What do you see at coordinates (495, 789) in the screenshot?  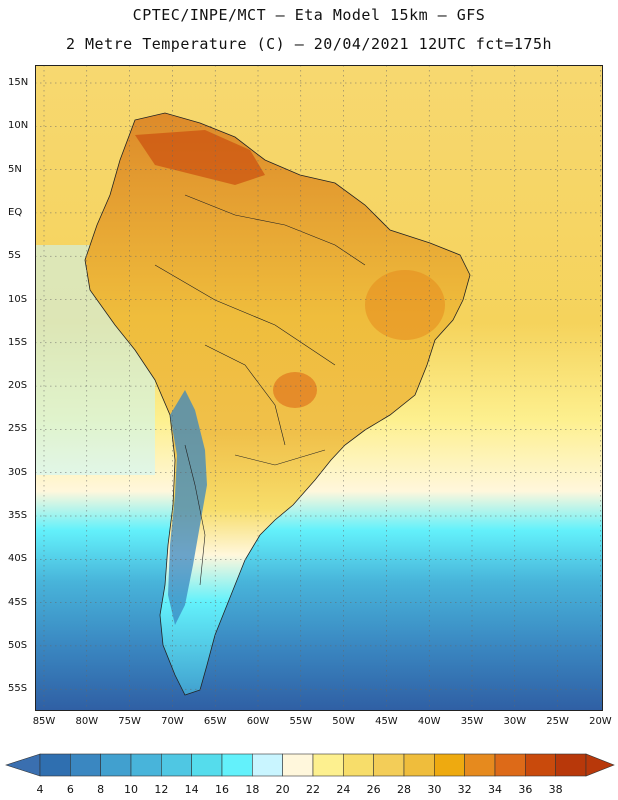 I see `colorbar-tick-label: 34` at bounding box center [495, 789].